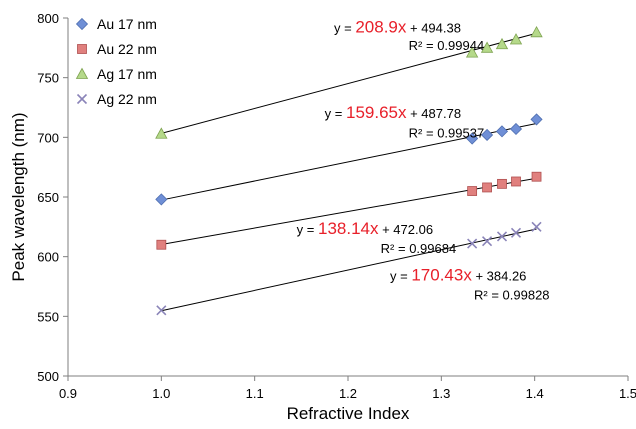 The height and width of the screenshot is (429, 636). I want to click on legend-label: Au 17 nm, so click(127, 24).